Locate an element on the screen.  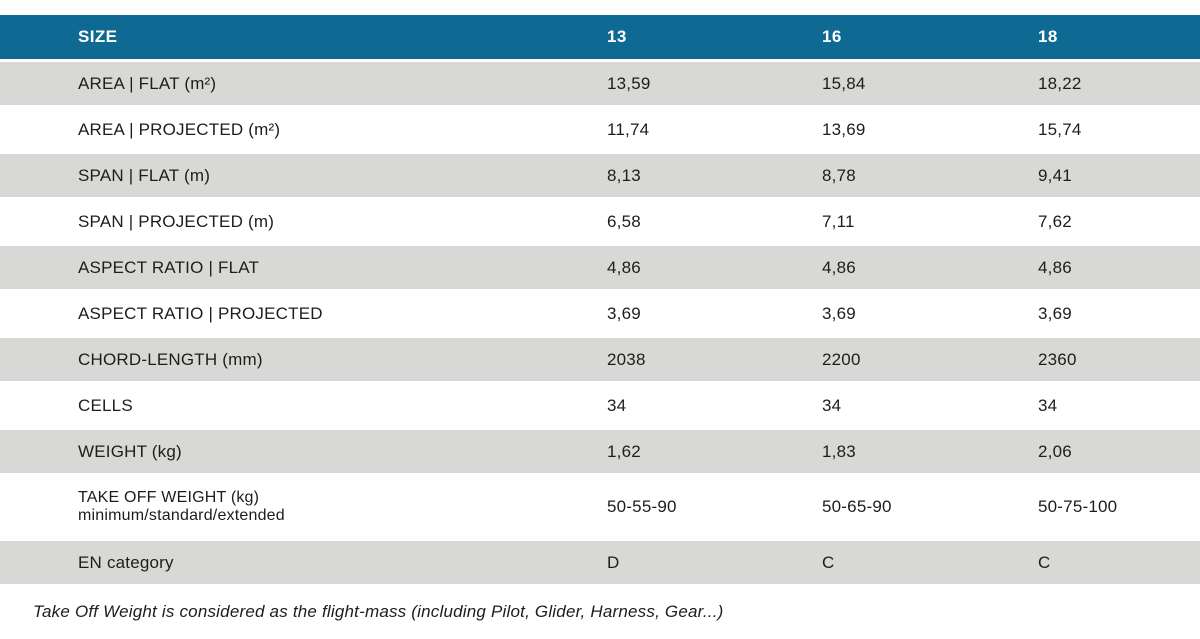
table-row: ASPECT RATIO | FLAT 4,86 4,86 4,86 is located at coordinates (600, 267).